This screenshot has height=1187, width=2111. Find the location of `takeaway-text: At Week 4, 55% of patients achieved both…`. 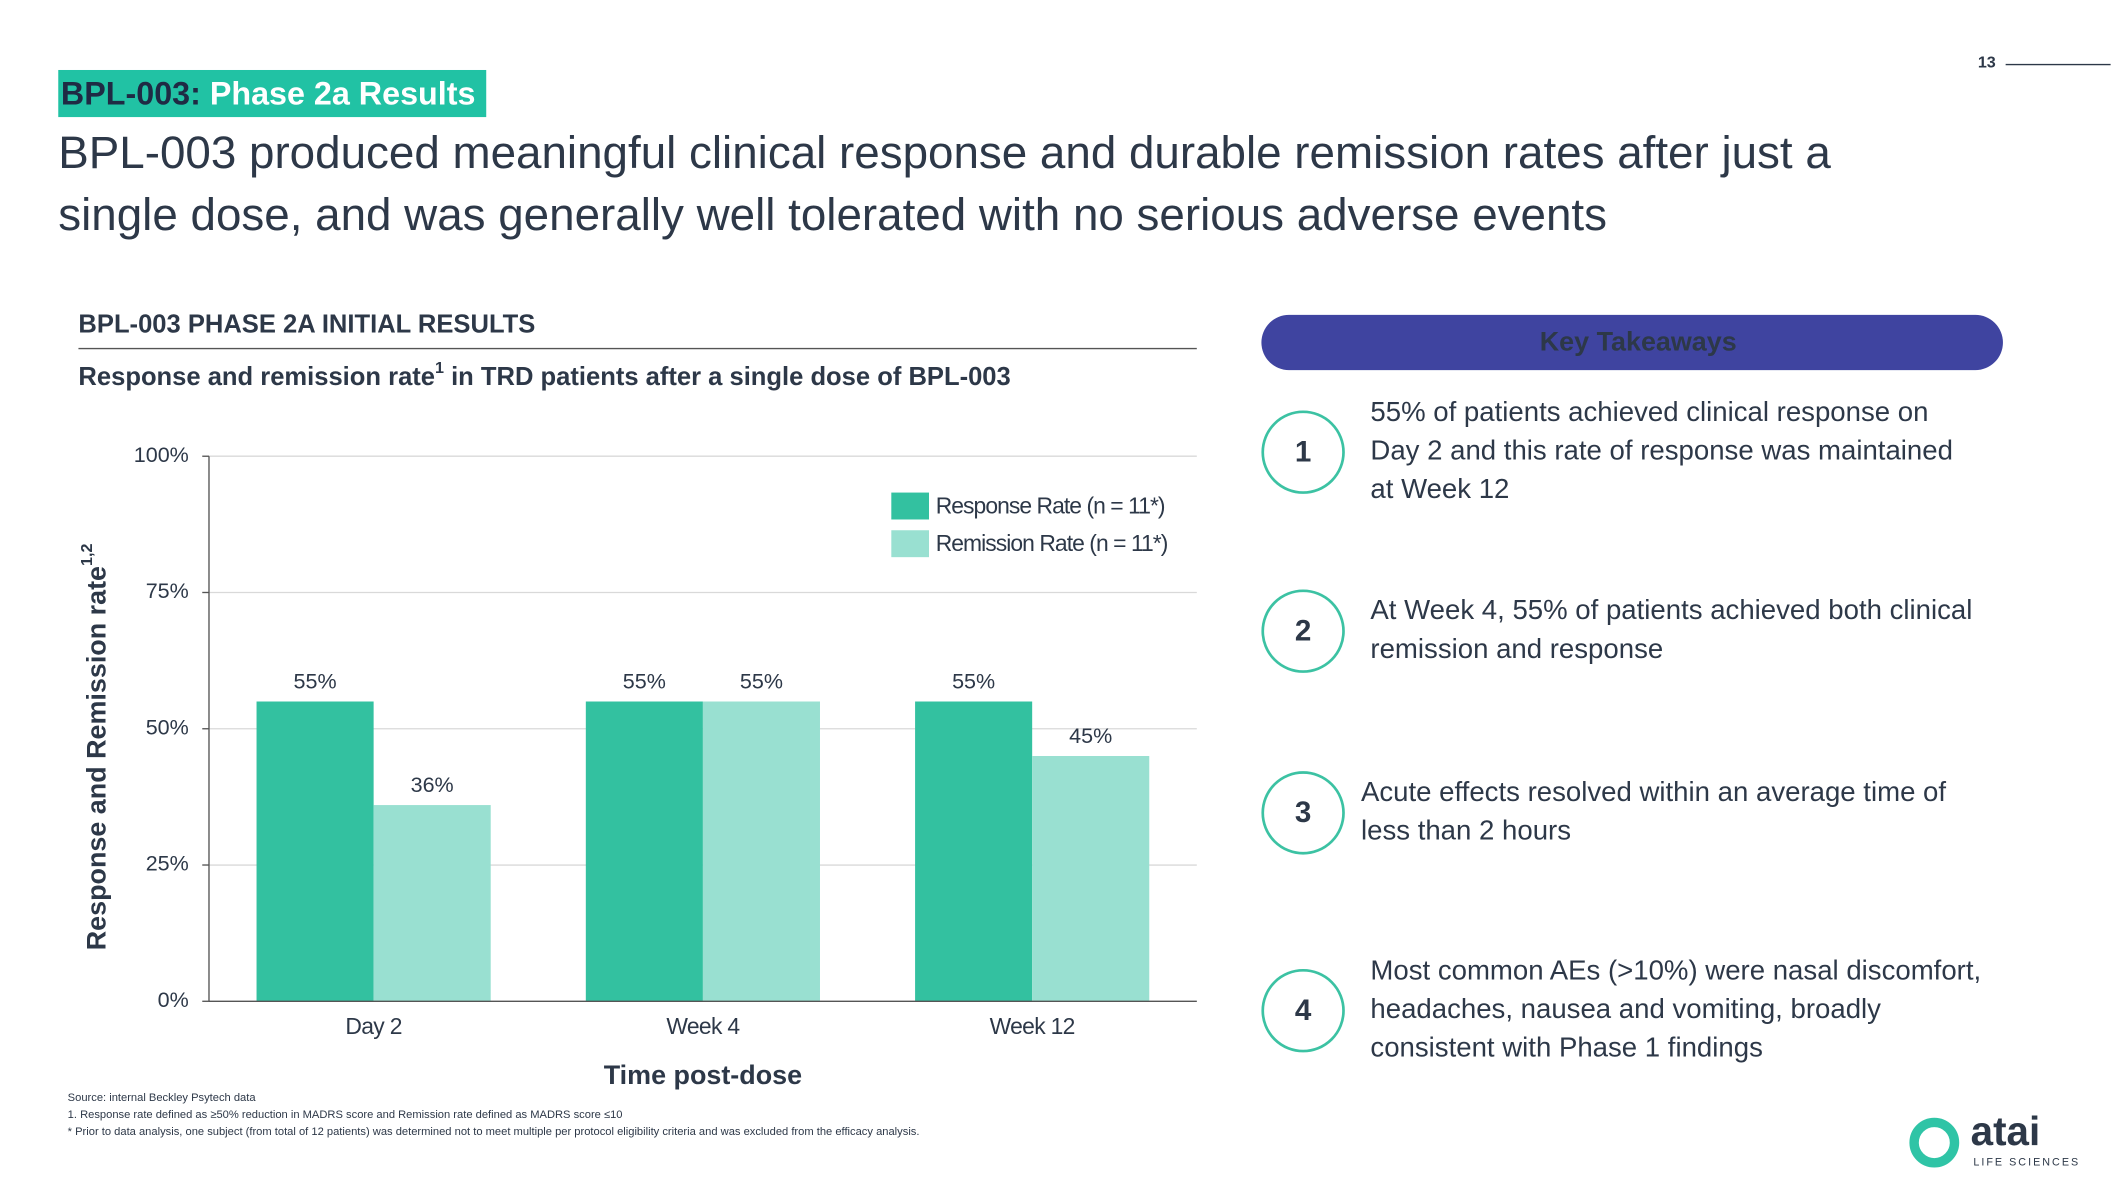

takeaway-text: At Week 4, 55% of patients achieved both… is located at coordinates (1671, 609).